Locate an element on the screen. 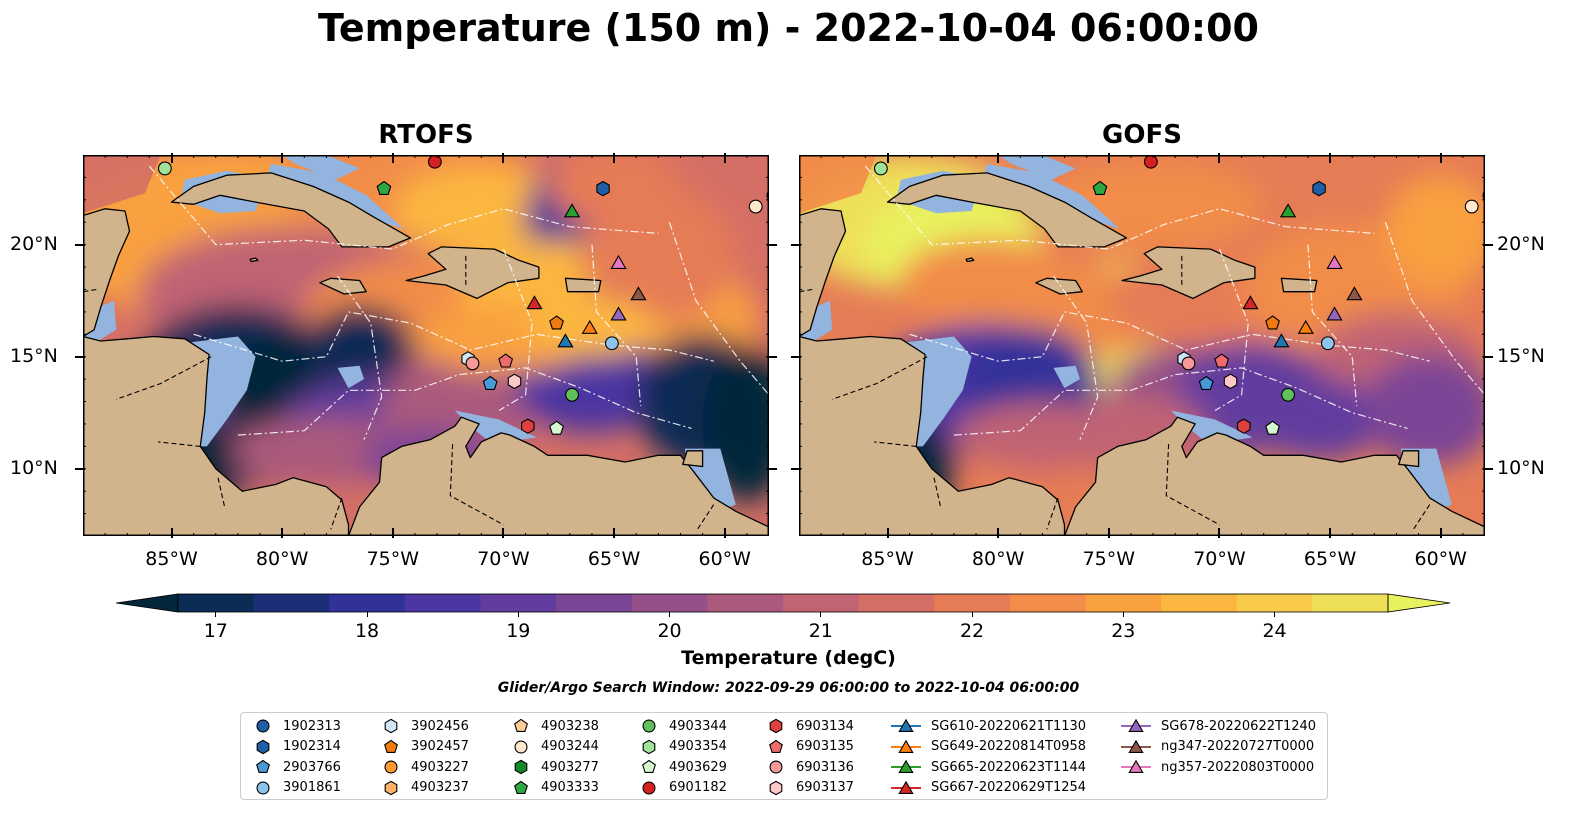 This screenshot has height=827, width=1577. y-tick-label-right: 10°N is located at coordinates (1521, 467).